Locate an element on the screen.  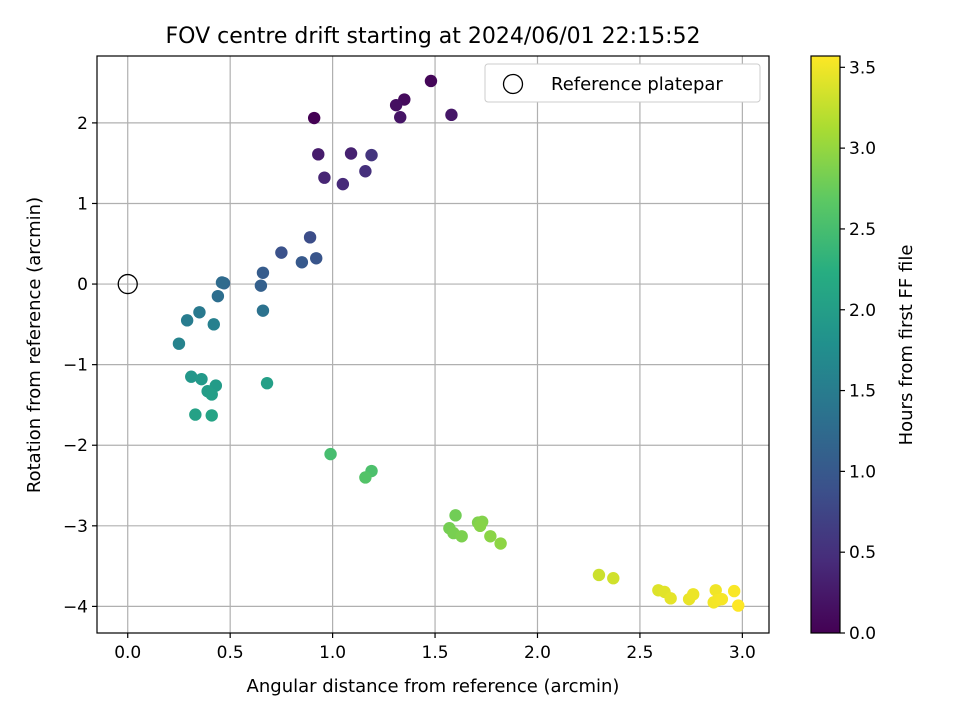
x-tick-label: 1.0 is located at coordinates (332, 653).